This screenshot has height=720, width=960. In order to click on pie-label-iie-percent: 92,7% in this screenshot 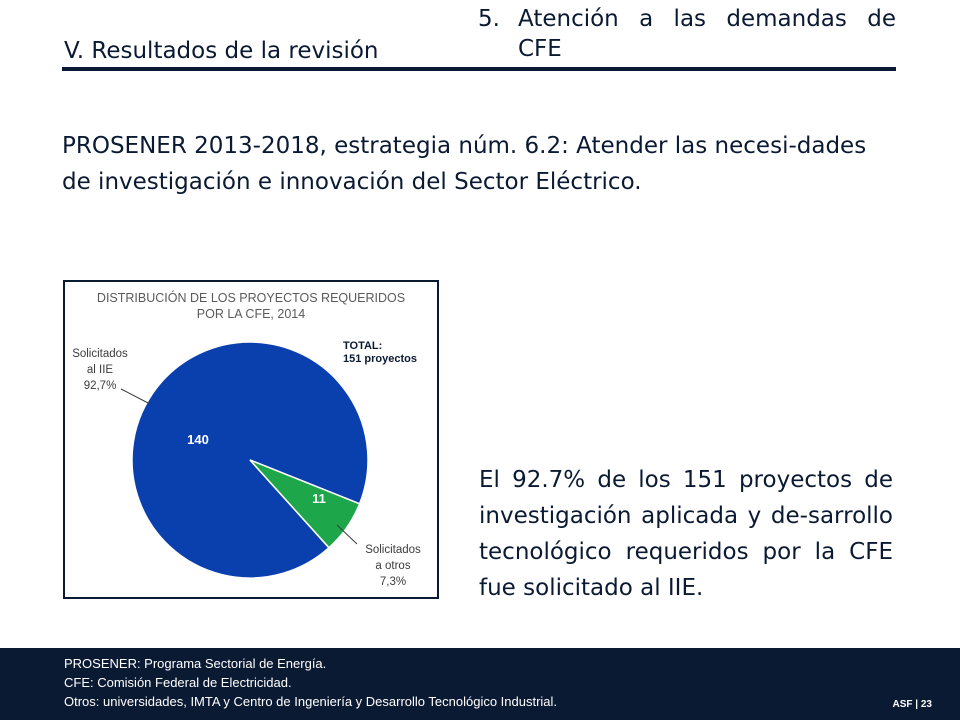, I will do `click(100, 386)`.